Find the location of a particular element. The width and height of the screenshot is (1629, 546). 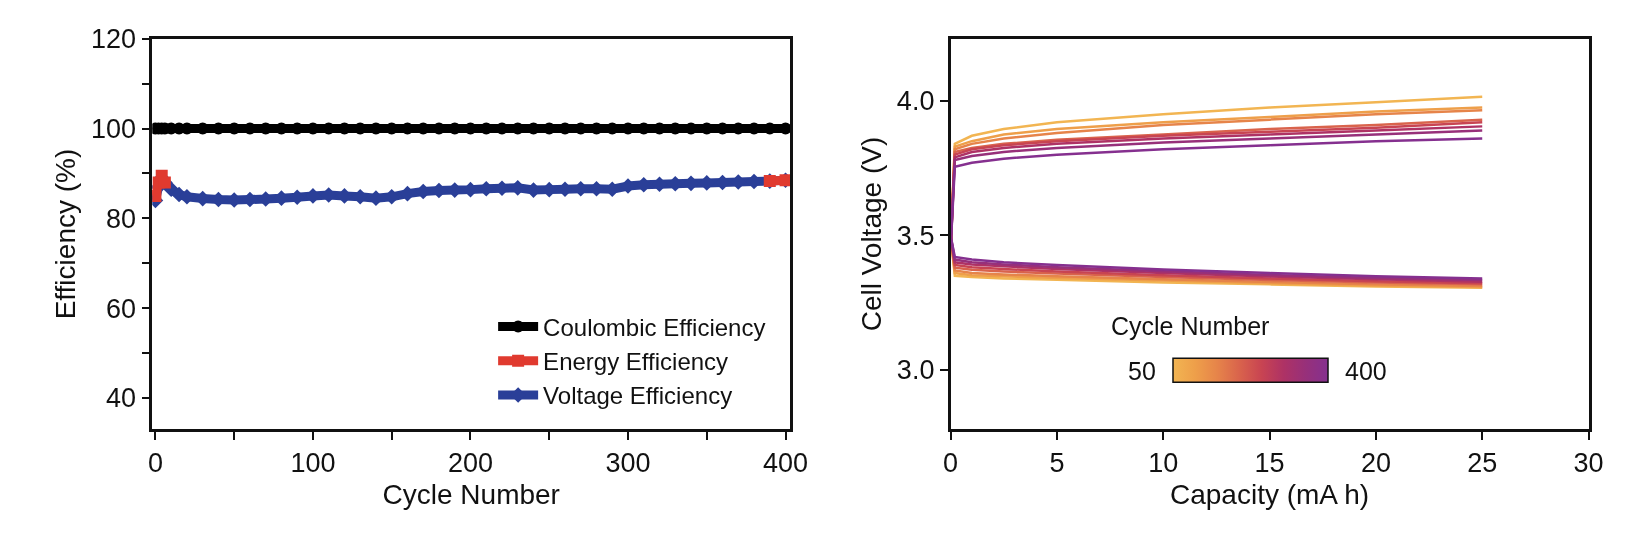

y-axis-title: Efficiency (%) is located at coordinates (65, 234).